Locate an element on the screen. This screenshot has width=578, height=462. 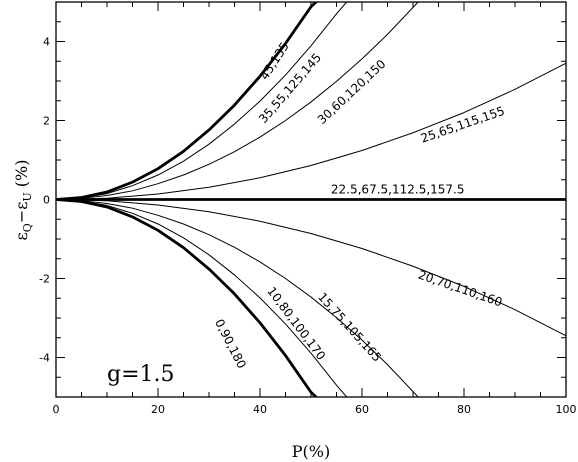
y-tick-label: -2 is located at coordinates (44, 279).